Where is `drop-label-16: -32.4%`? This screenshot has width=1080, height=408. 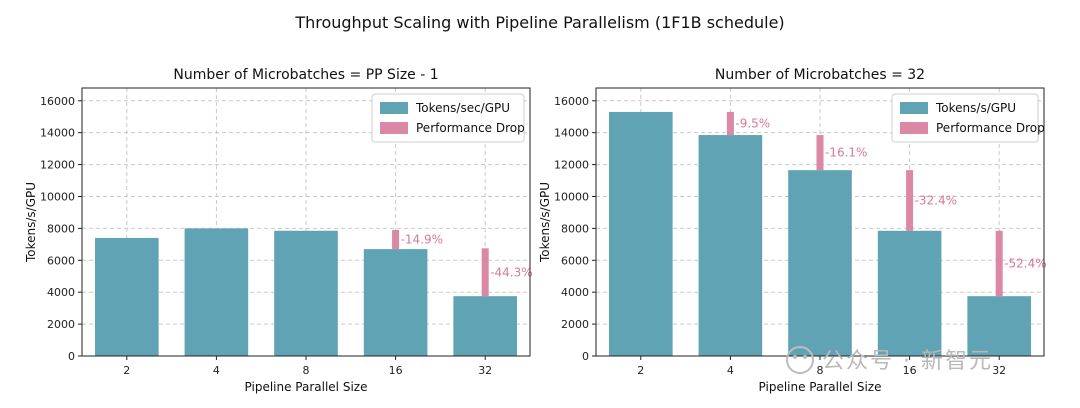
drop-label-16: -32.4% is located at coordinates (936, 200).